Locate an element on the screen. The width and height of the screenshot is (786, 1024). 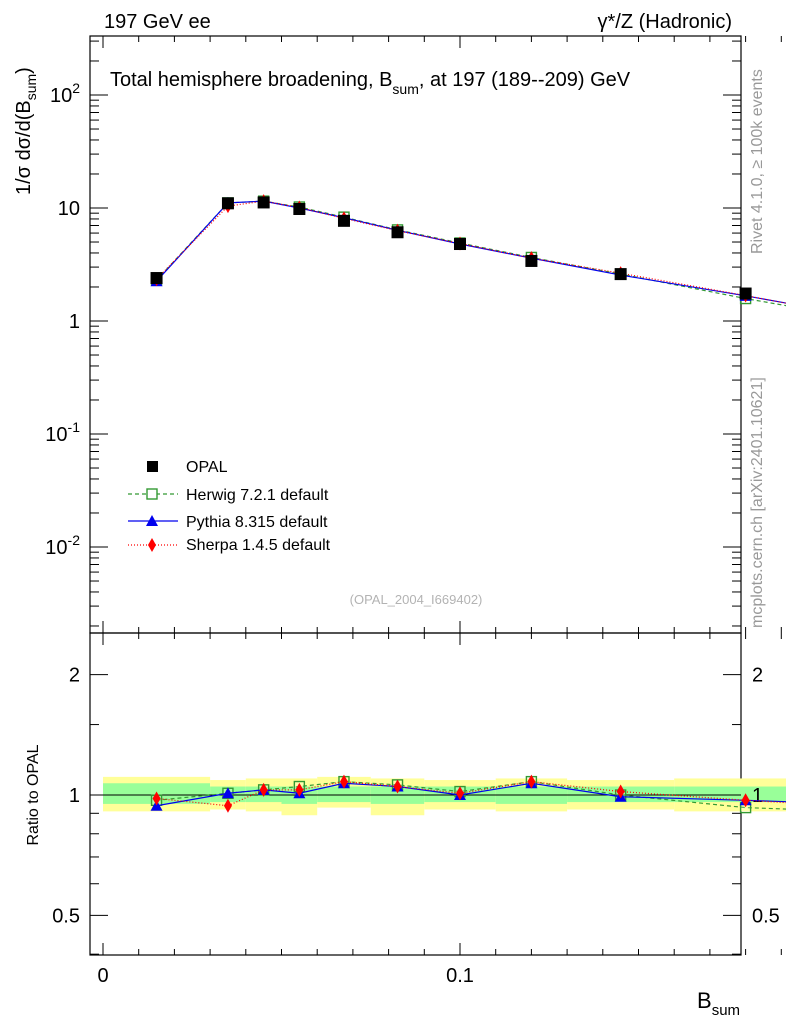
main-pythia is located at coordinates (468, 249).